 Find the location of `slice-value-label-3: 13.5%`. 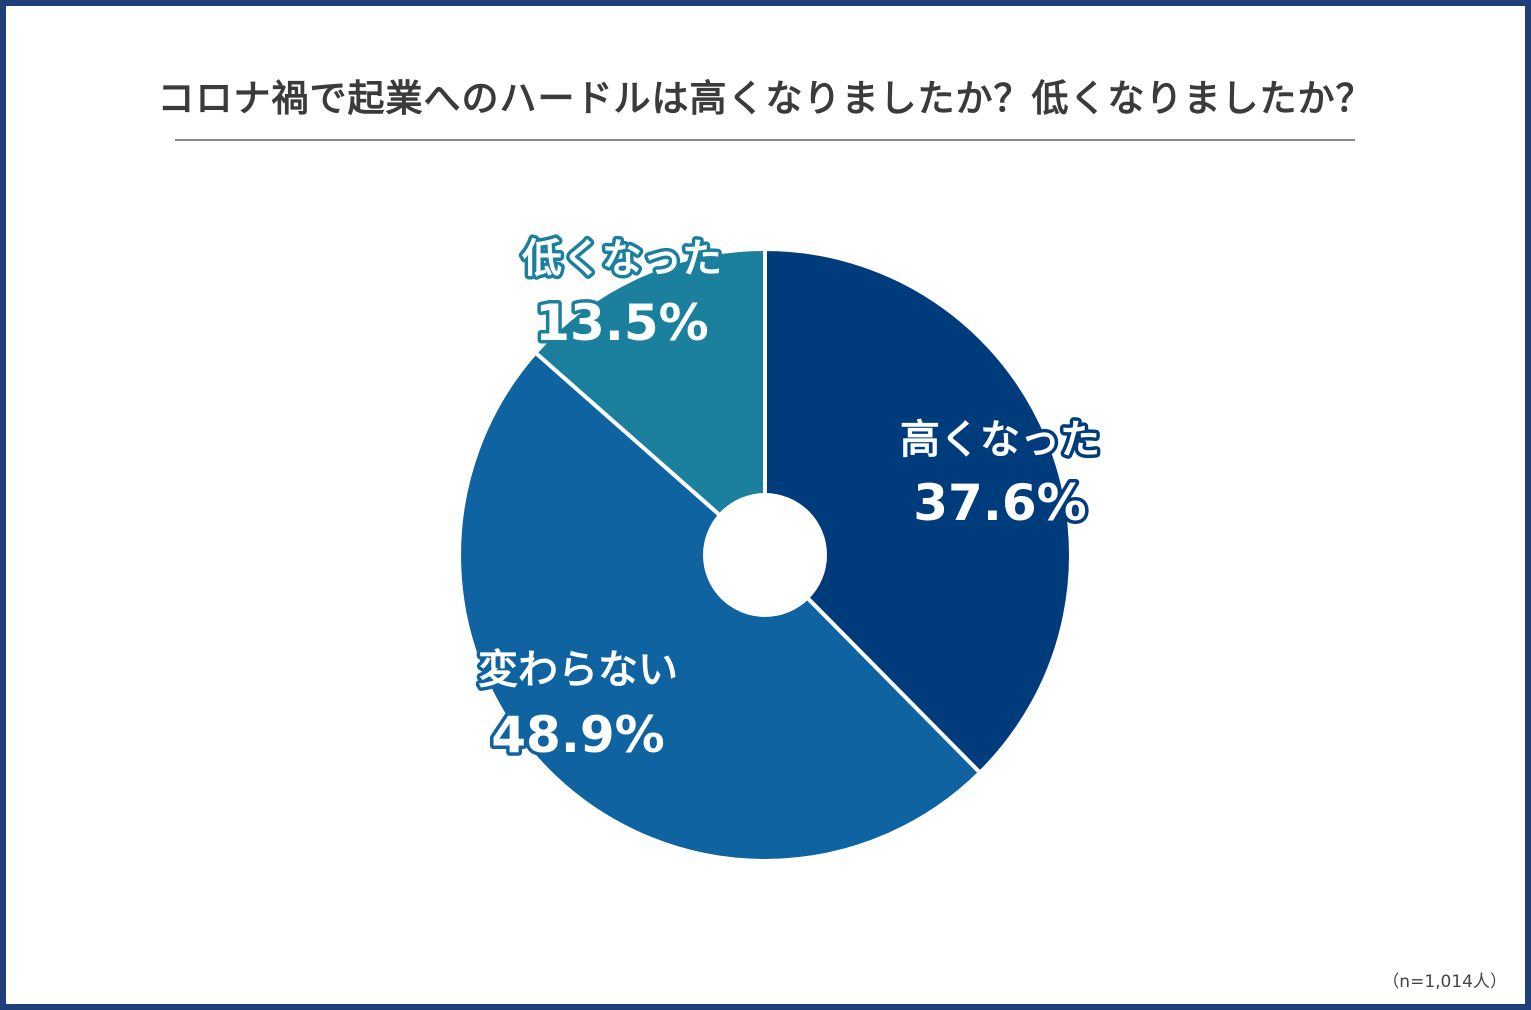

slice-value-label-3: 13.5% is located at coordinates (621, 323).